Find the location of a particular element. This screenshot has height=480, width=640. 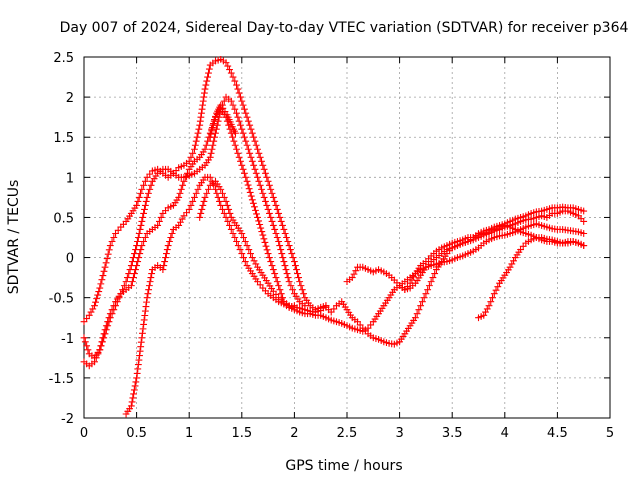

x-tick-label: 4 is located at coordinates (505, 433).